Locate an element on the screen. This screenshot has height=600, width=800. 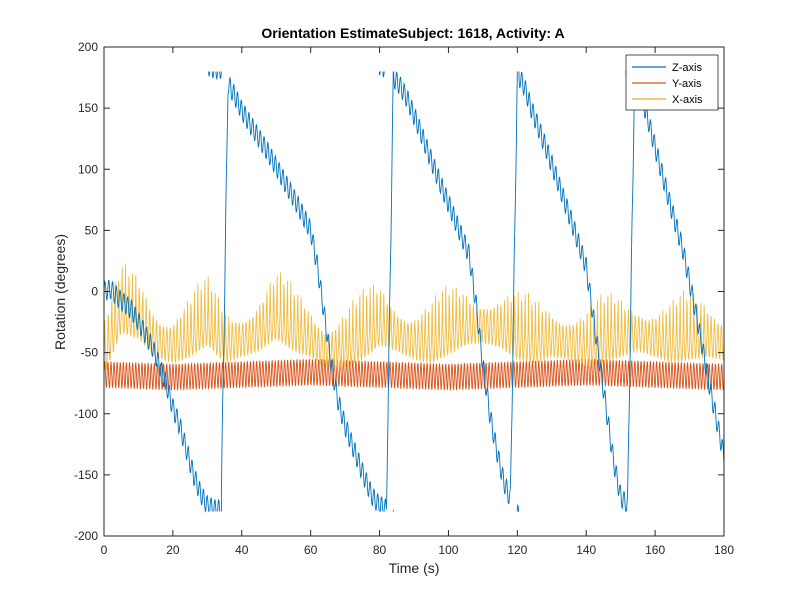
x-tick-label: 60 is located at coordinates (311, 550).